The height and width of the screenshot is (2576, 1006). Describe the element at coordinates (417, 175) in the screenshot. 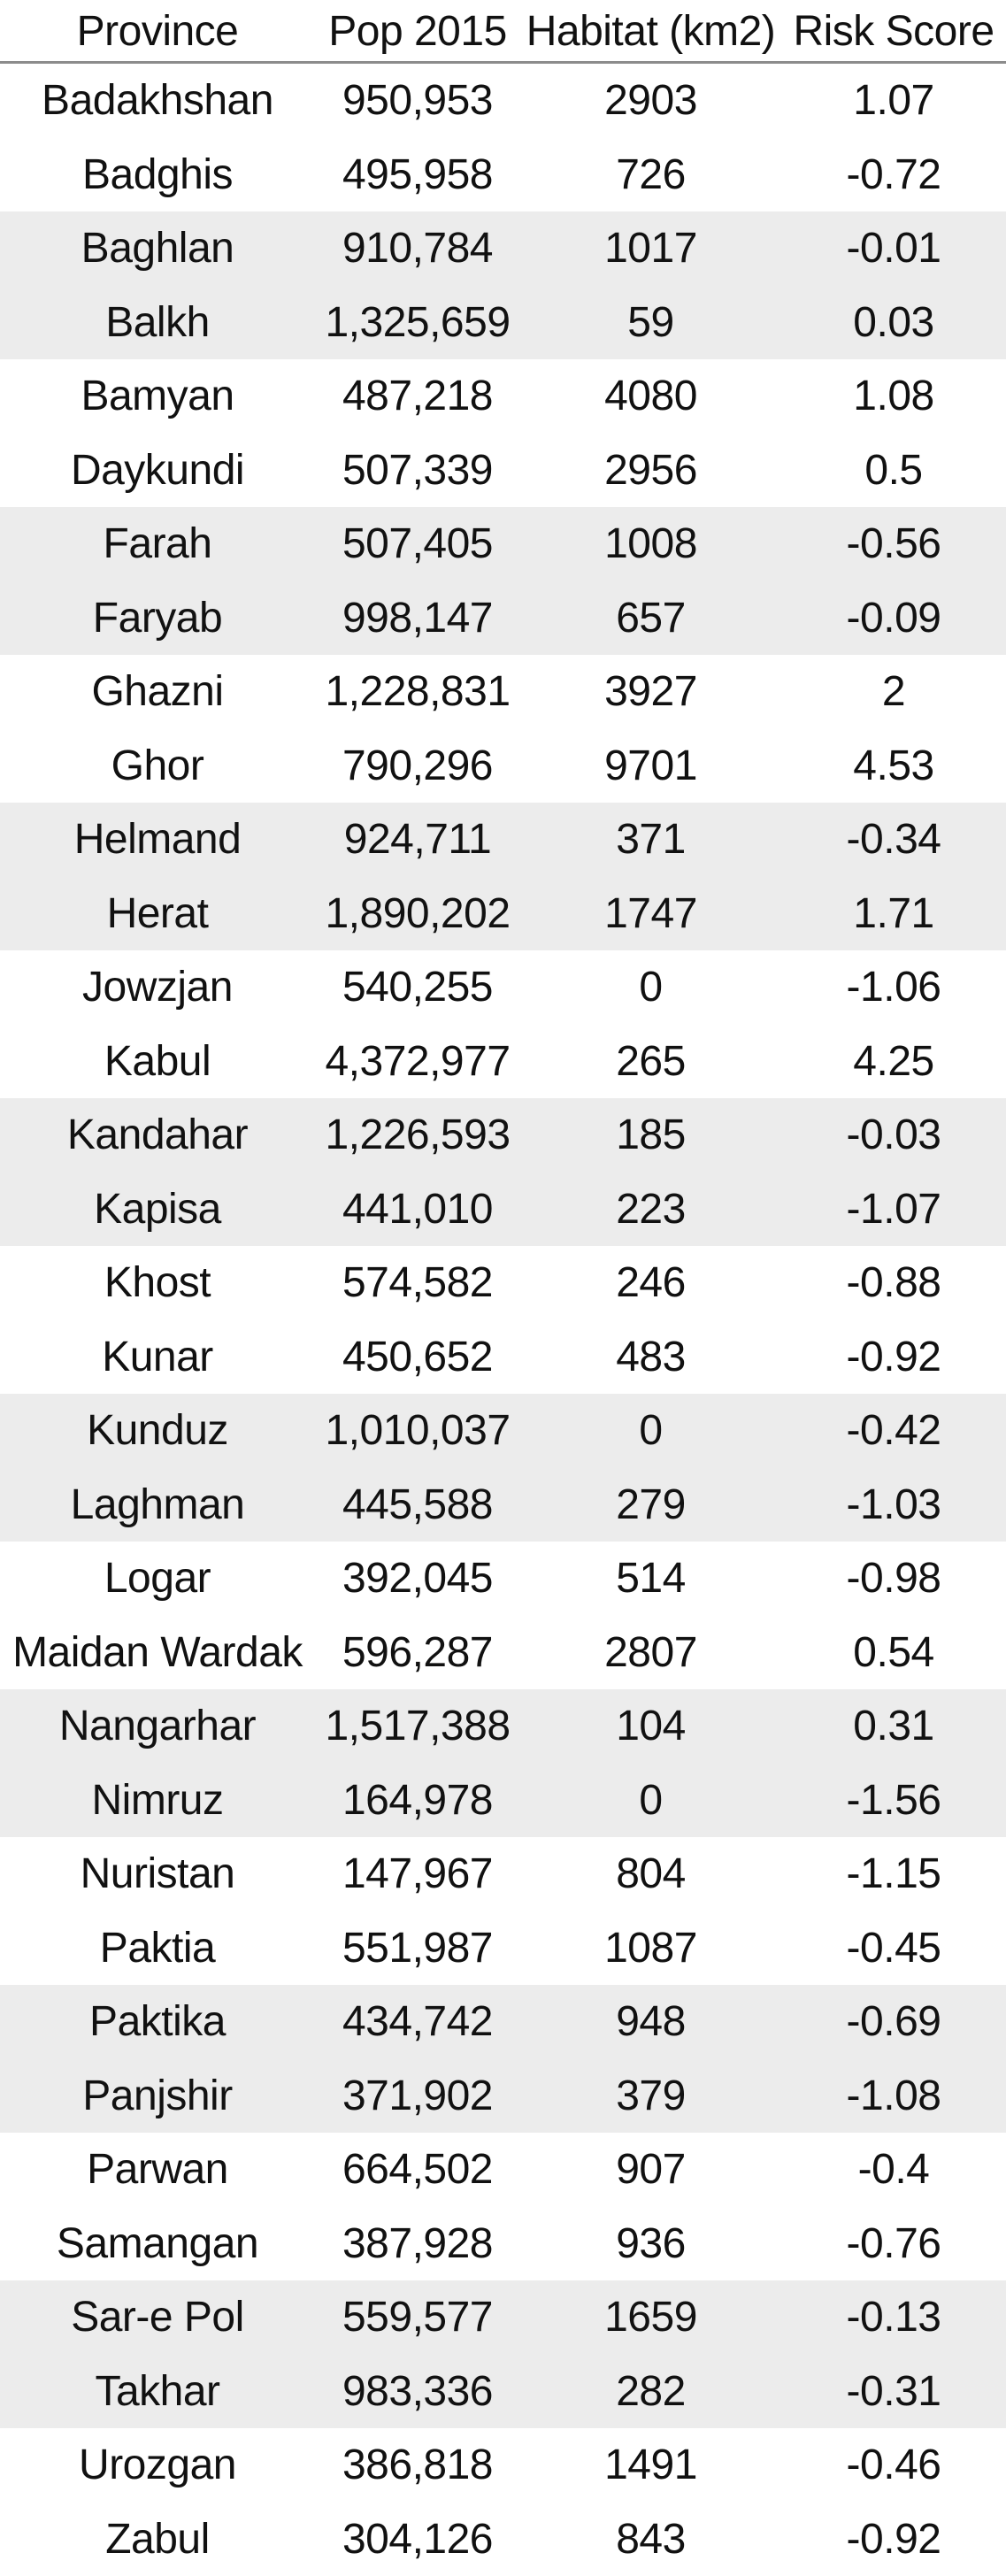

I see `cell-pop-2015: 495,958` at that location.